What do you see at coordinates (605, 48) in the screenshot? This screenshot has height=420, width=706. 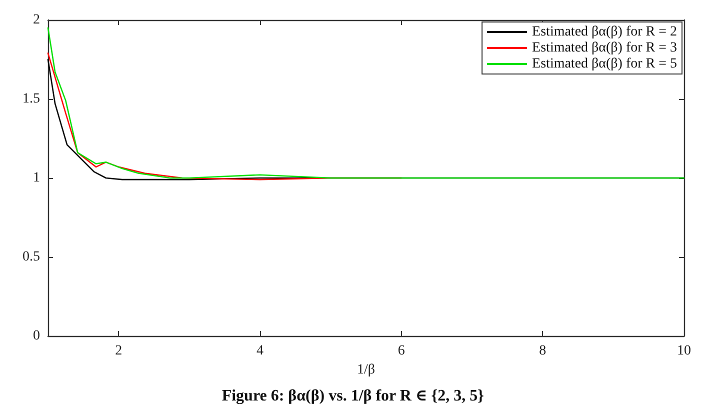 I see `legend-label: Estimated βα(β) for R = 3` at bounding box center [605, 48].